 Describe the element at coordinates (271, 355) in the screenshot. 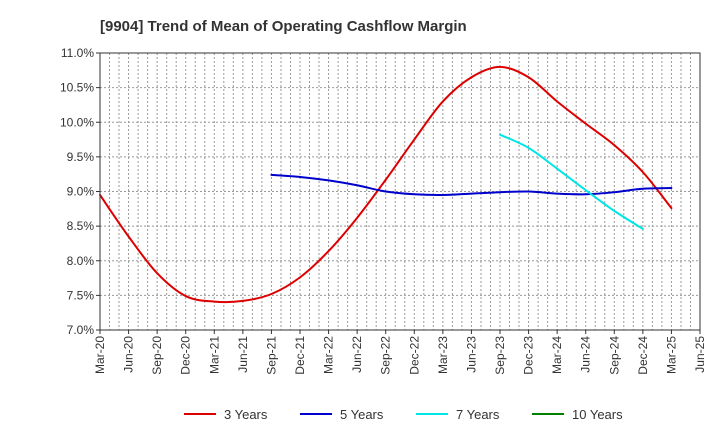

I see `x-tick-label: Sep-21` at that location.